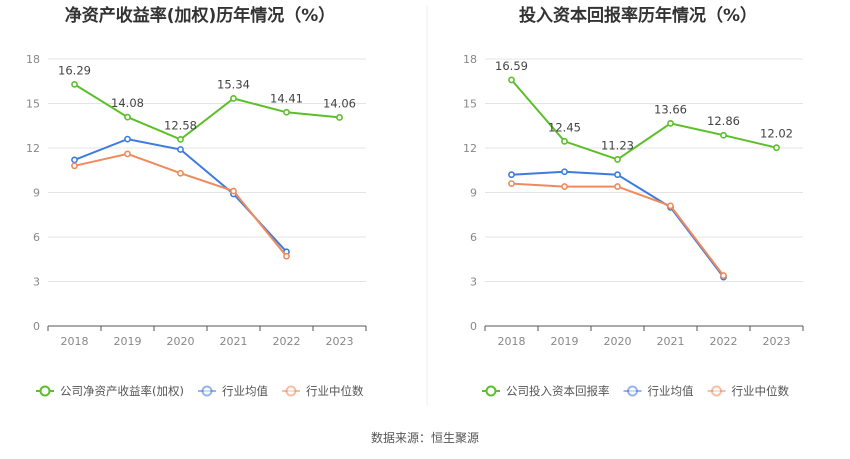  Describe the element at coordinates (286, 98) in the screenshot. I see `data-label: 14.41` at that location.